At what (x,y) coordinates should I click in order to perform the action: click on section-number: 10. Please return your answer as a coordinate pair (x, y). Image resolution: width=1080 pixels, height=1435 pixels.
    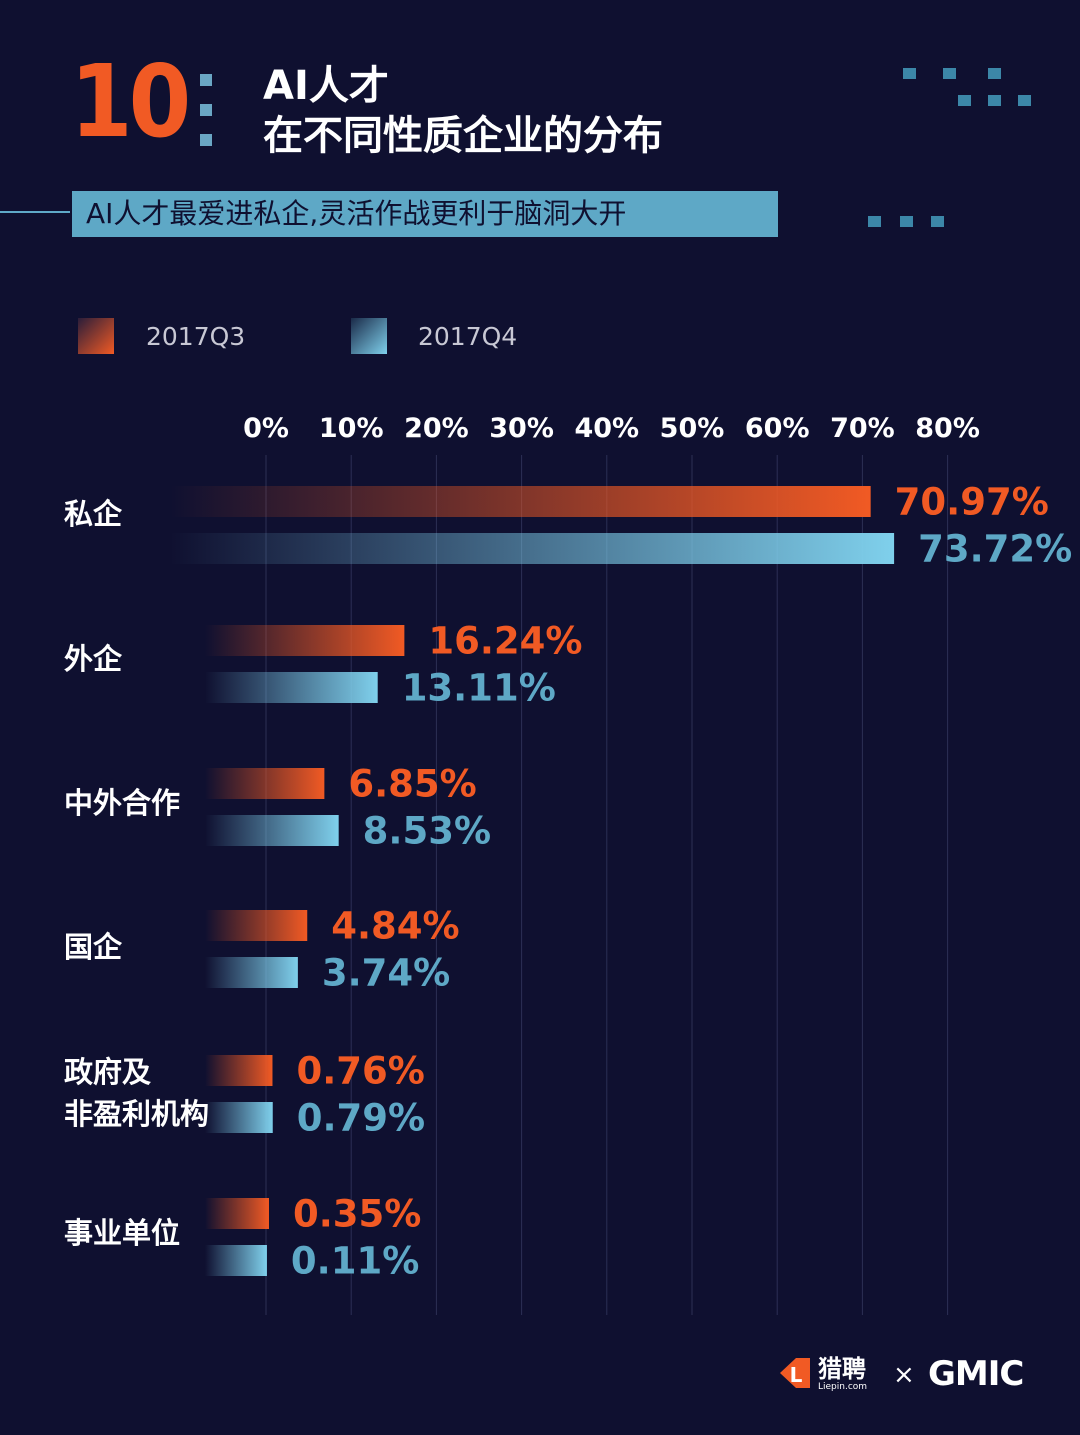
    Looking at the image, I should click on (130, 101).